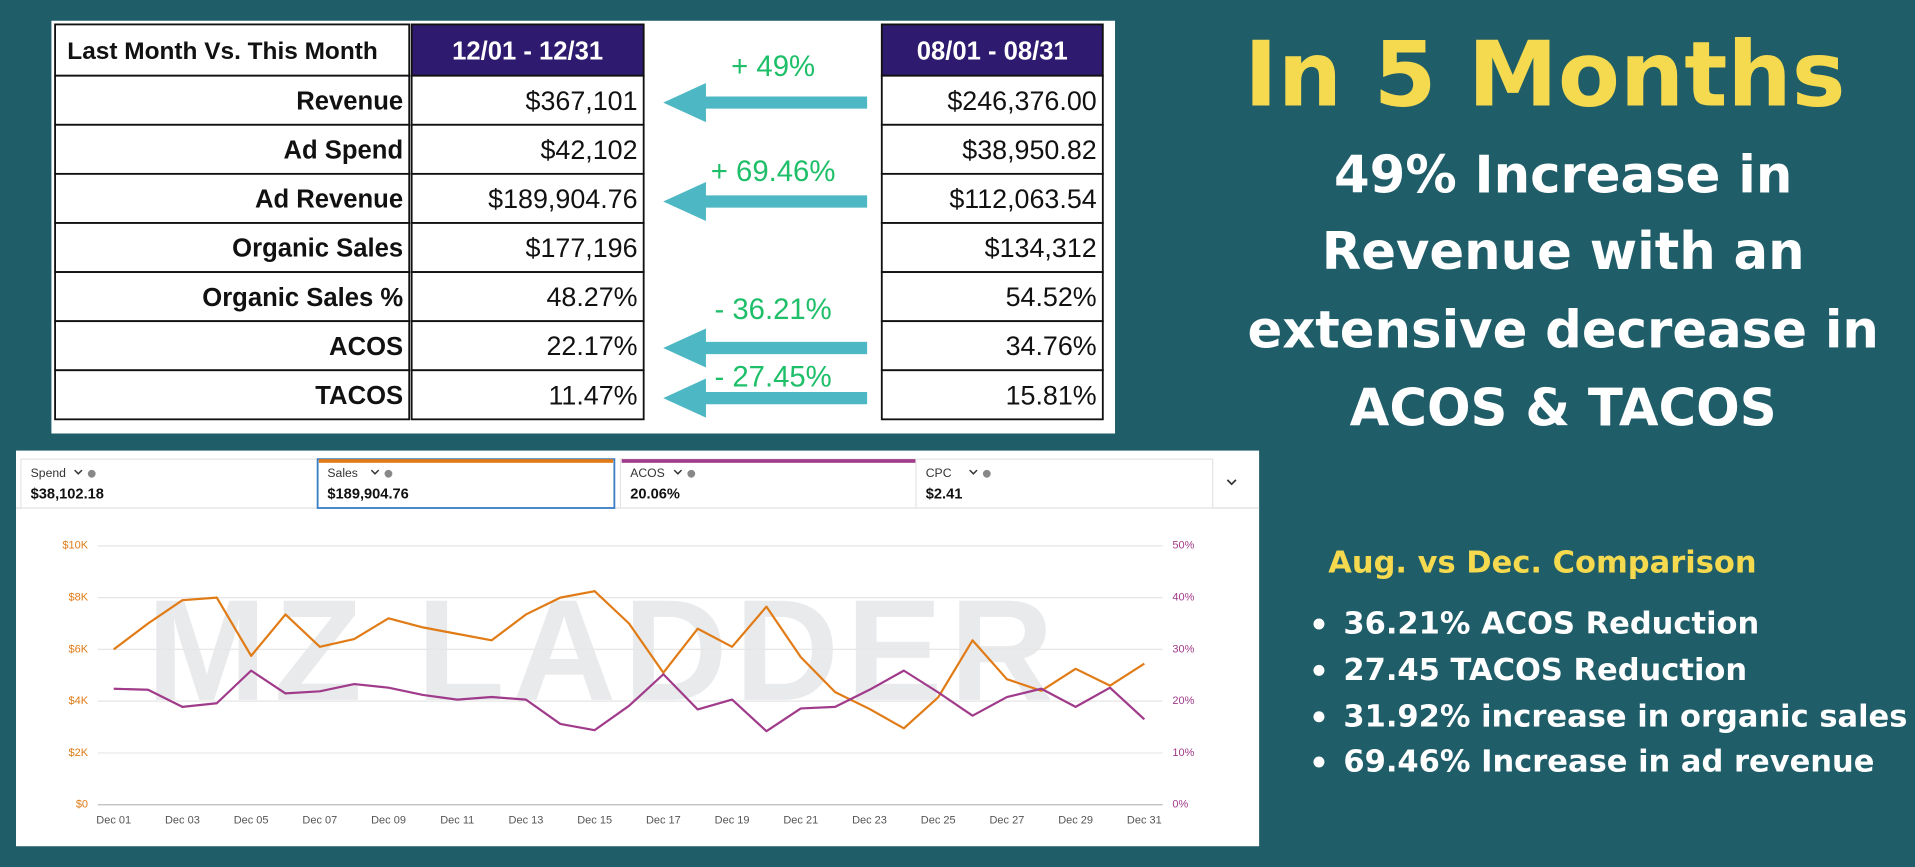 The height and width of the screenshot is (867, 1915). I want to click on row-label: Ad Spend, so click(344, 151).